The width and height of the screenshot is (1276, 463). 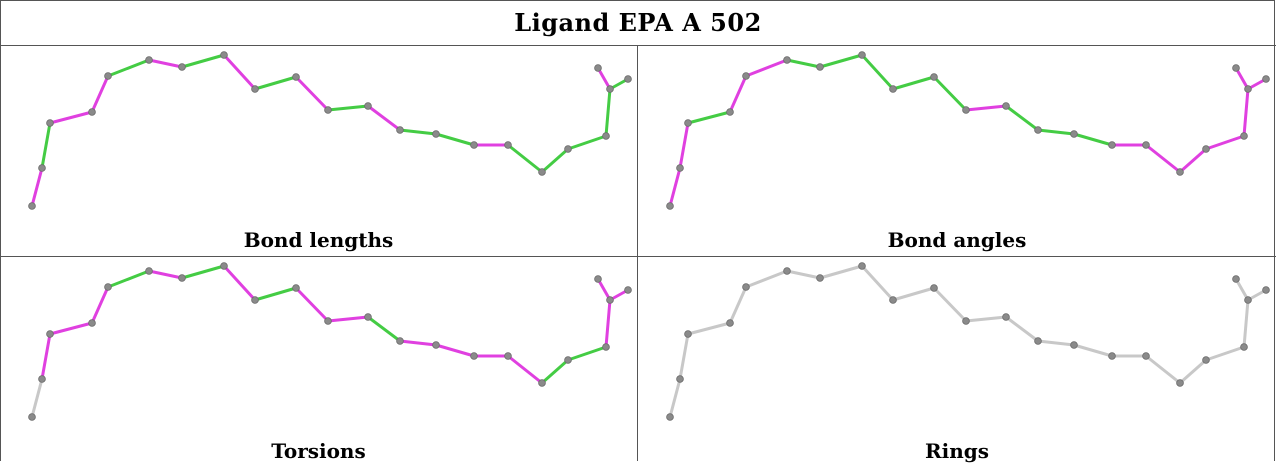 I want to click on panel-label-bond-lengths: Bond lengths, so click(x=318, y=240).